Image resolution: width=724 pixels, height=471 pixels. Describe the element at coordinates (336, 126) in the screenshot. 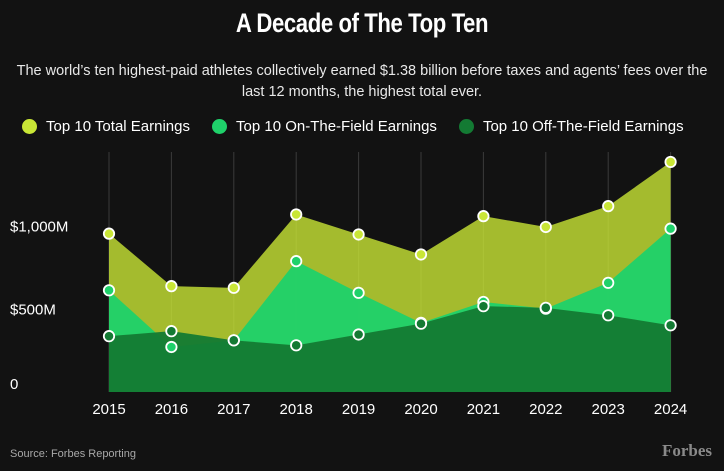

I see `legend-label-on-field: Top 10 On-The-Field Earnings` at that location.